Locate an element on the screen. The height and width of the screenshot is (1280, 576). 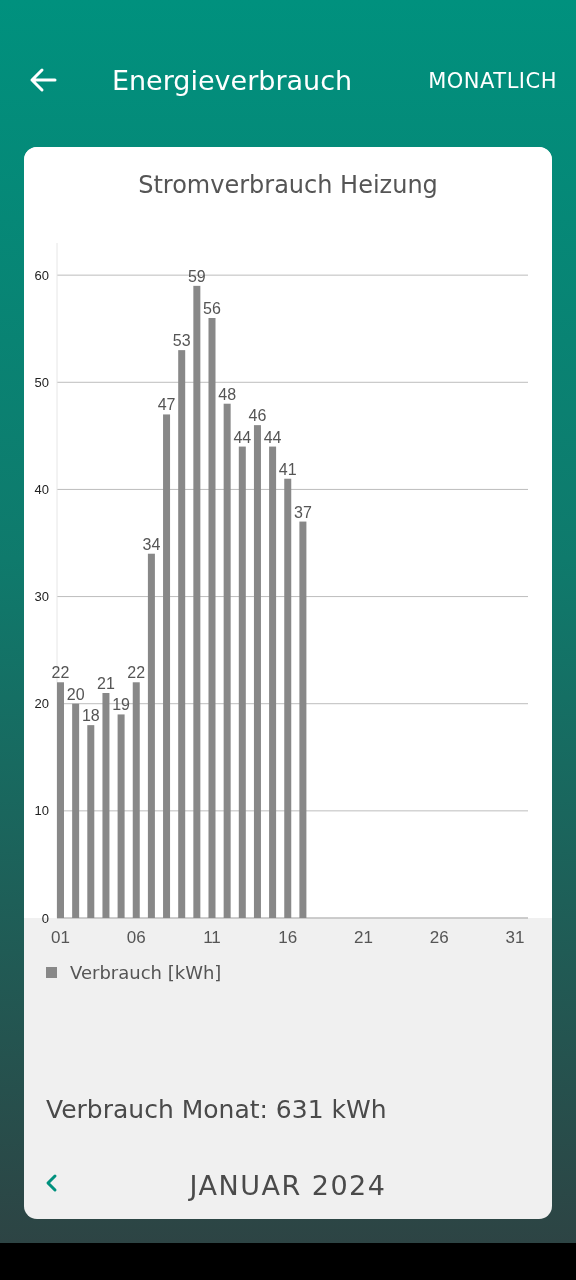
y-tick-label: 20 is located at coordinates (41, 704).